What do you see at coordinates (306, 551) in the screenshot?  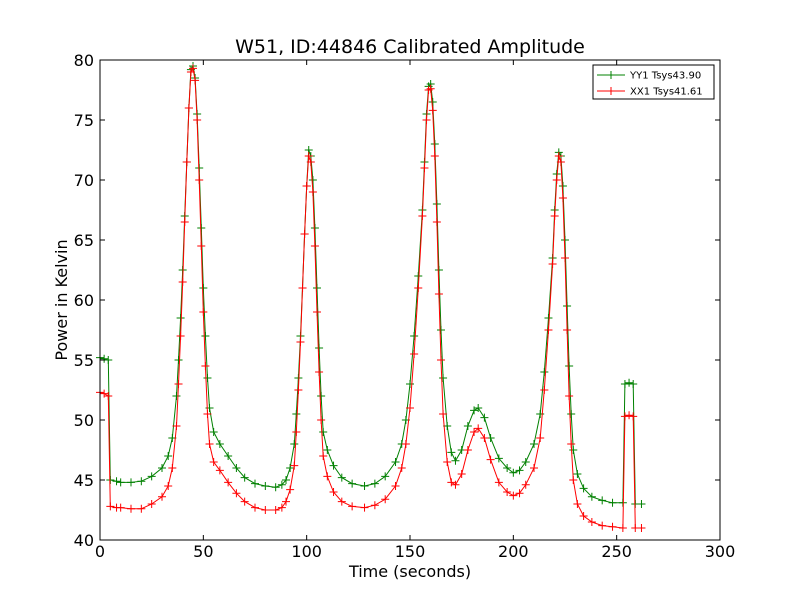 I see `x-tick-label: 100` at bounding box center [306, 551].